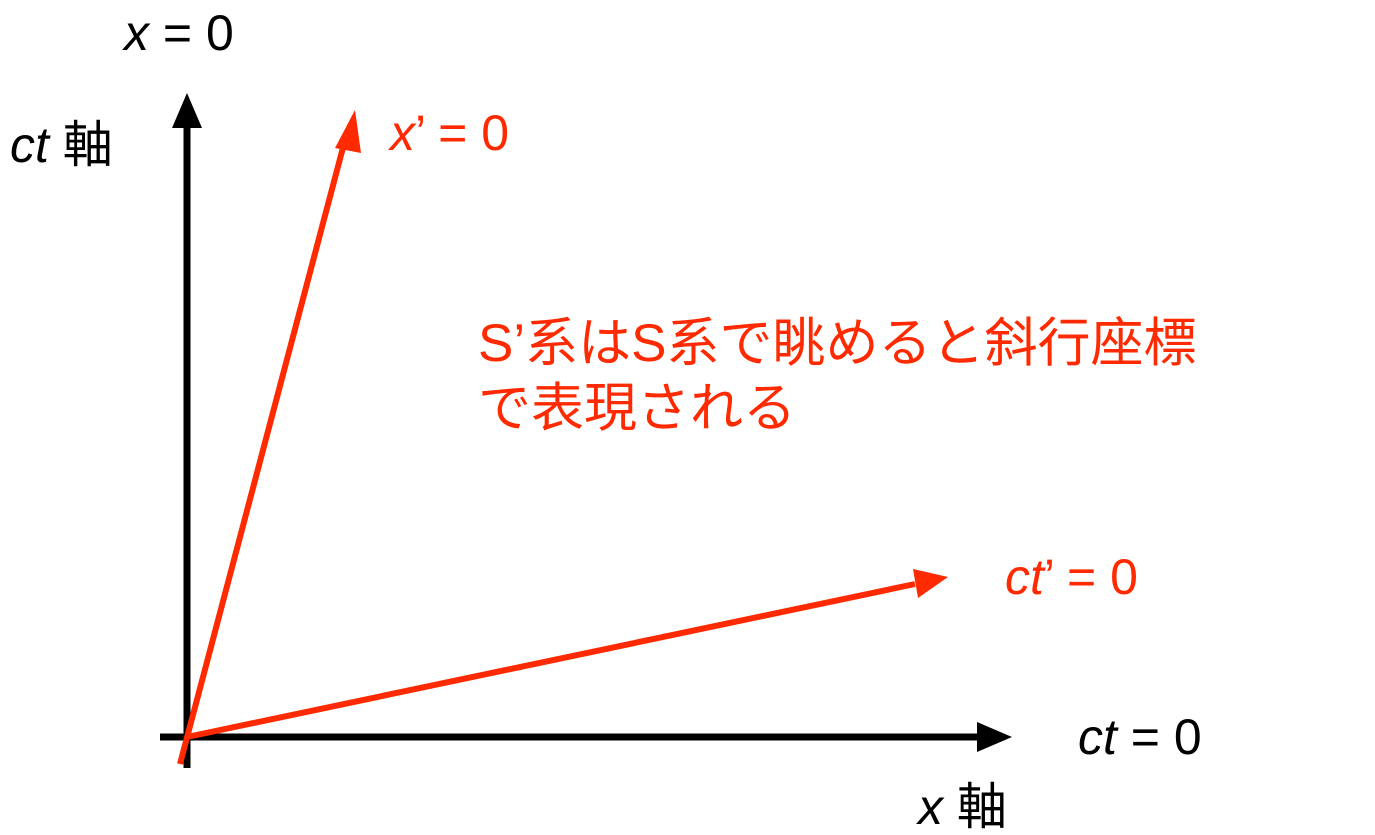 This screenshot has width=1375, height=835. What do you see at coordinates (1097, 737) in the screenshot?
I see `label-ct-zero-var: ct` at bounding box center [1097, 737].